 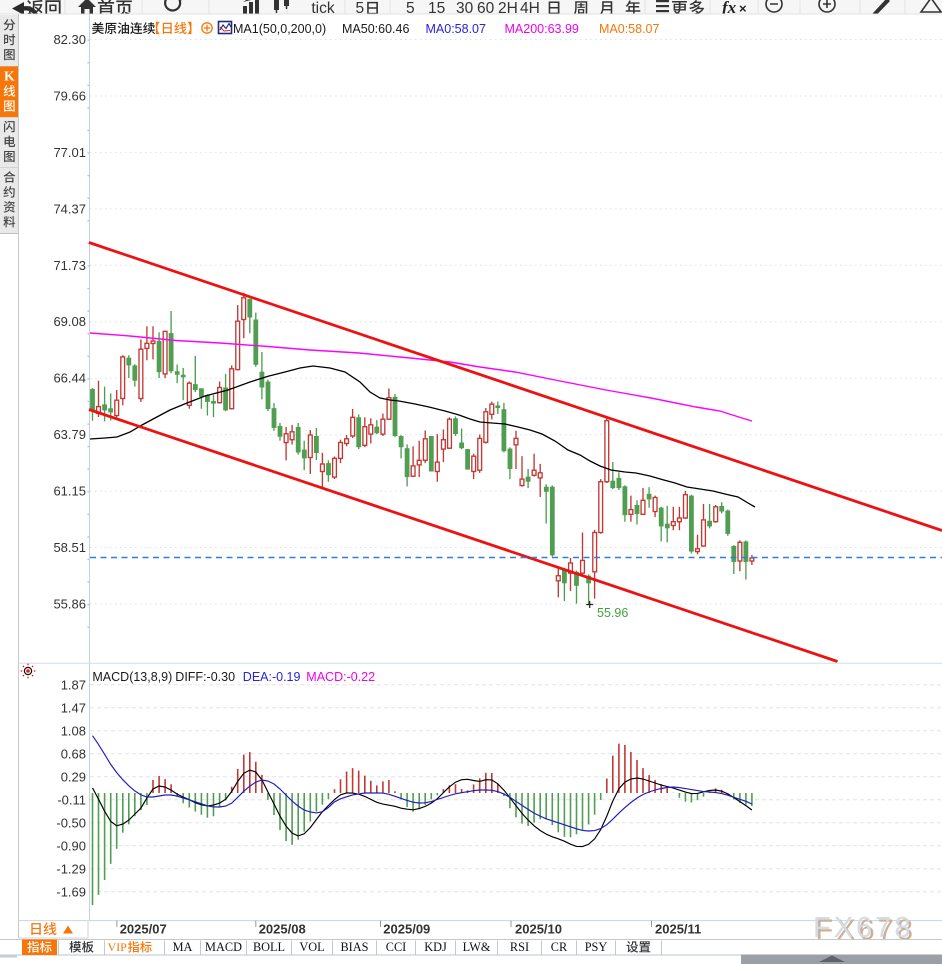 What do you see at coordinates (69, 491) in the screenshot?
I see `svg-text: 61.15` at bounding box center [69, 491].